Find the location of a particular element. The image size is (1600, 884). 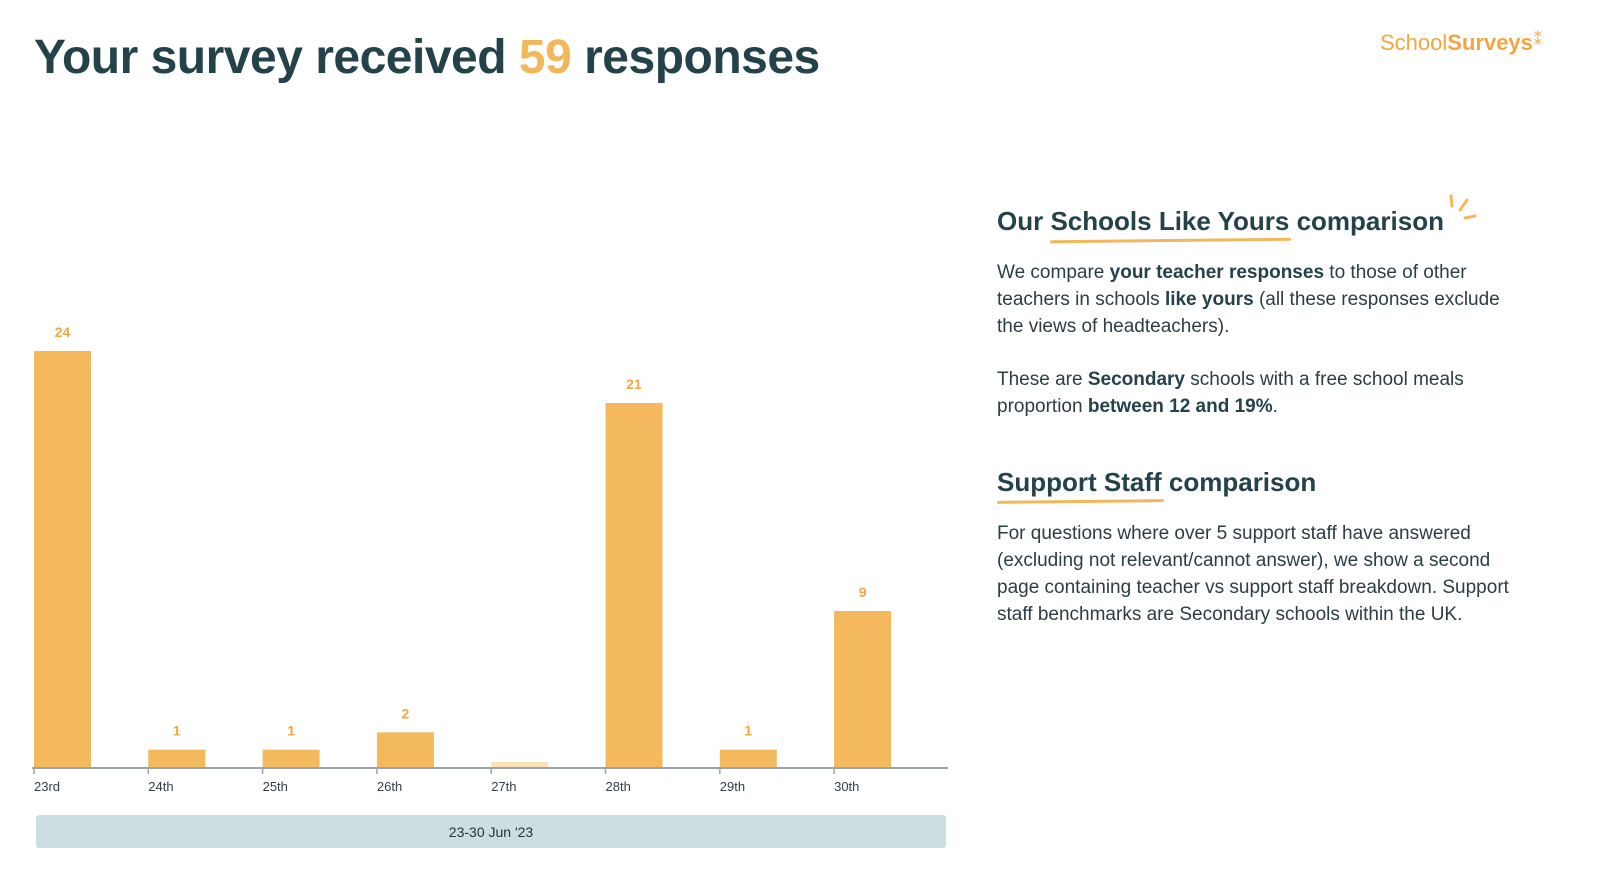

bar-23rd is located at coordinates (62, 559).